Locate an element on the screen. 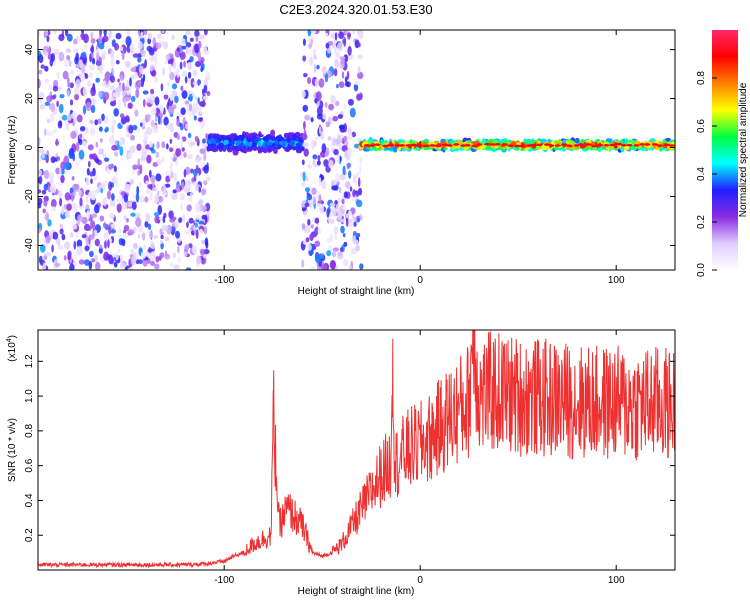 Image resolution: width=750 pixels, height=600 pixels. snr-y-tick-label: 0.2 is located at coordinates (29, 535).